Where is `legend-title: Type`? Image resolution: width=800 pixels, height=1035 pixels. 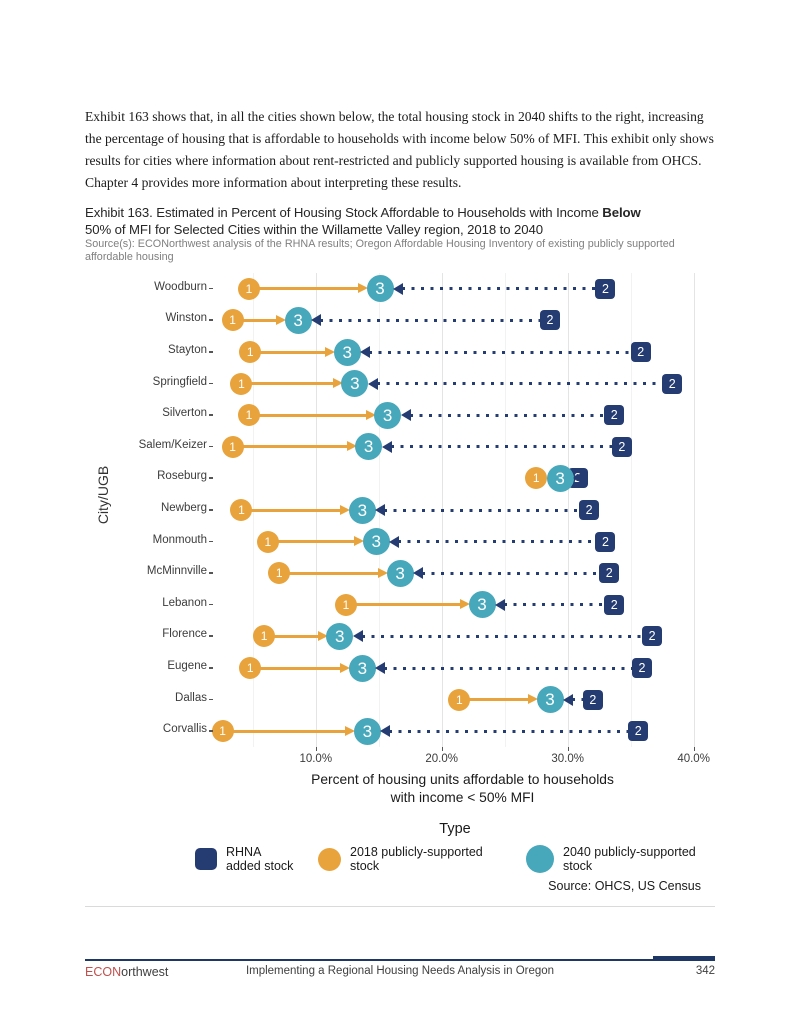
legend-title: Type is located at coordinates (455, 829).